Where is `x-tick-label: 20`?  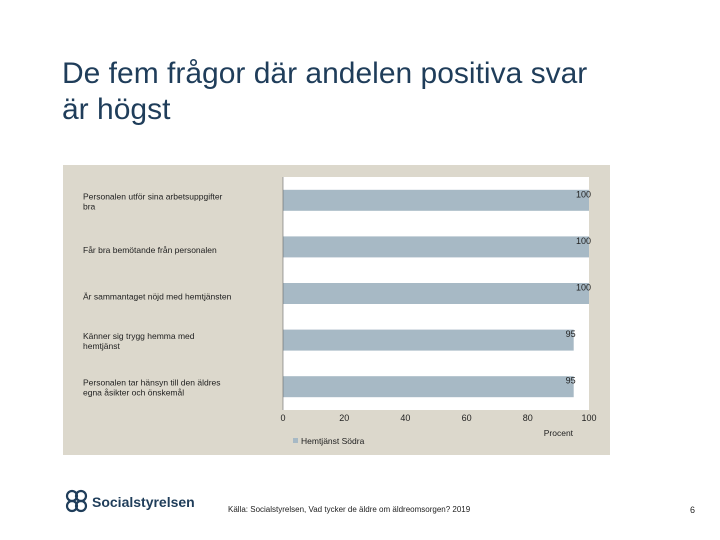 x-tick-label: 20 is located at coordinates (344, 418).